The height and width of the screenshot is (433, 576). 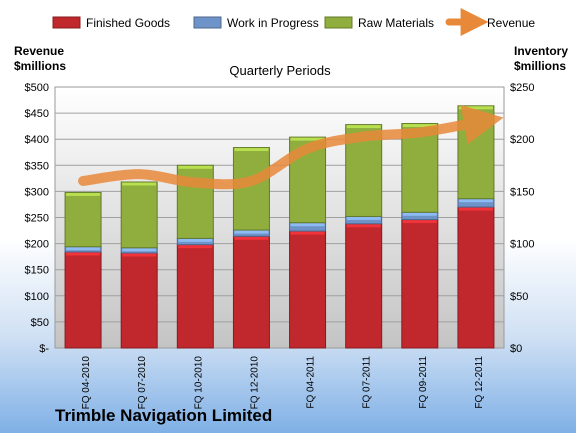 What do you see at coordinates (198, 383) in the screenshot?
I see `x-tick-label: FQ 10-2010` at bounding box center [198, 383].